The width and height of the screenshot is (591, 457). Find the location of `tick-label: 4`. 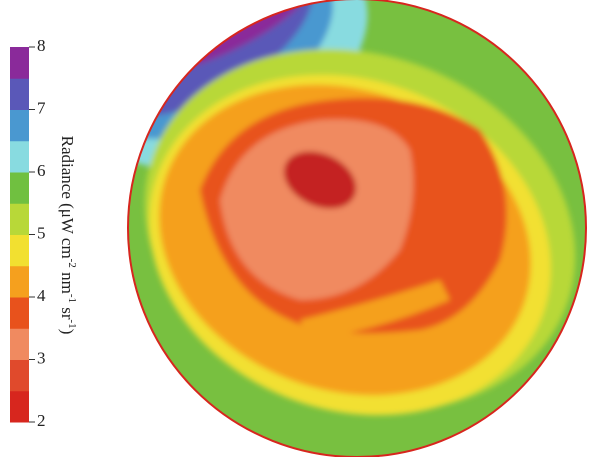

tick-label: 4 is located at coordinates (41, 295).